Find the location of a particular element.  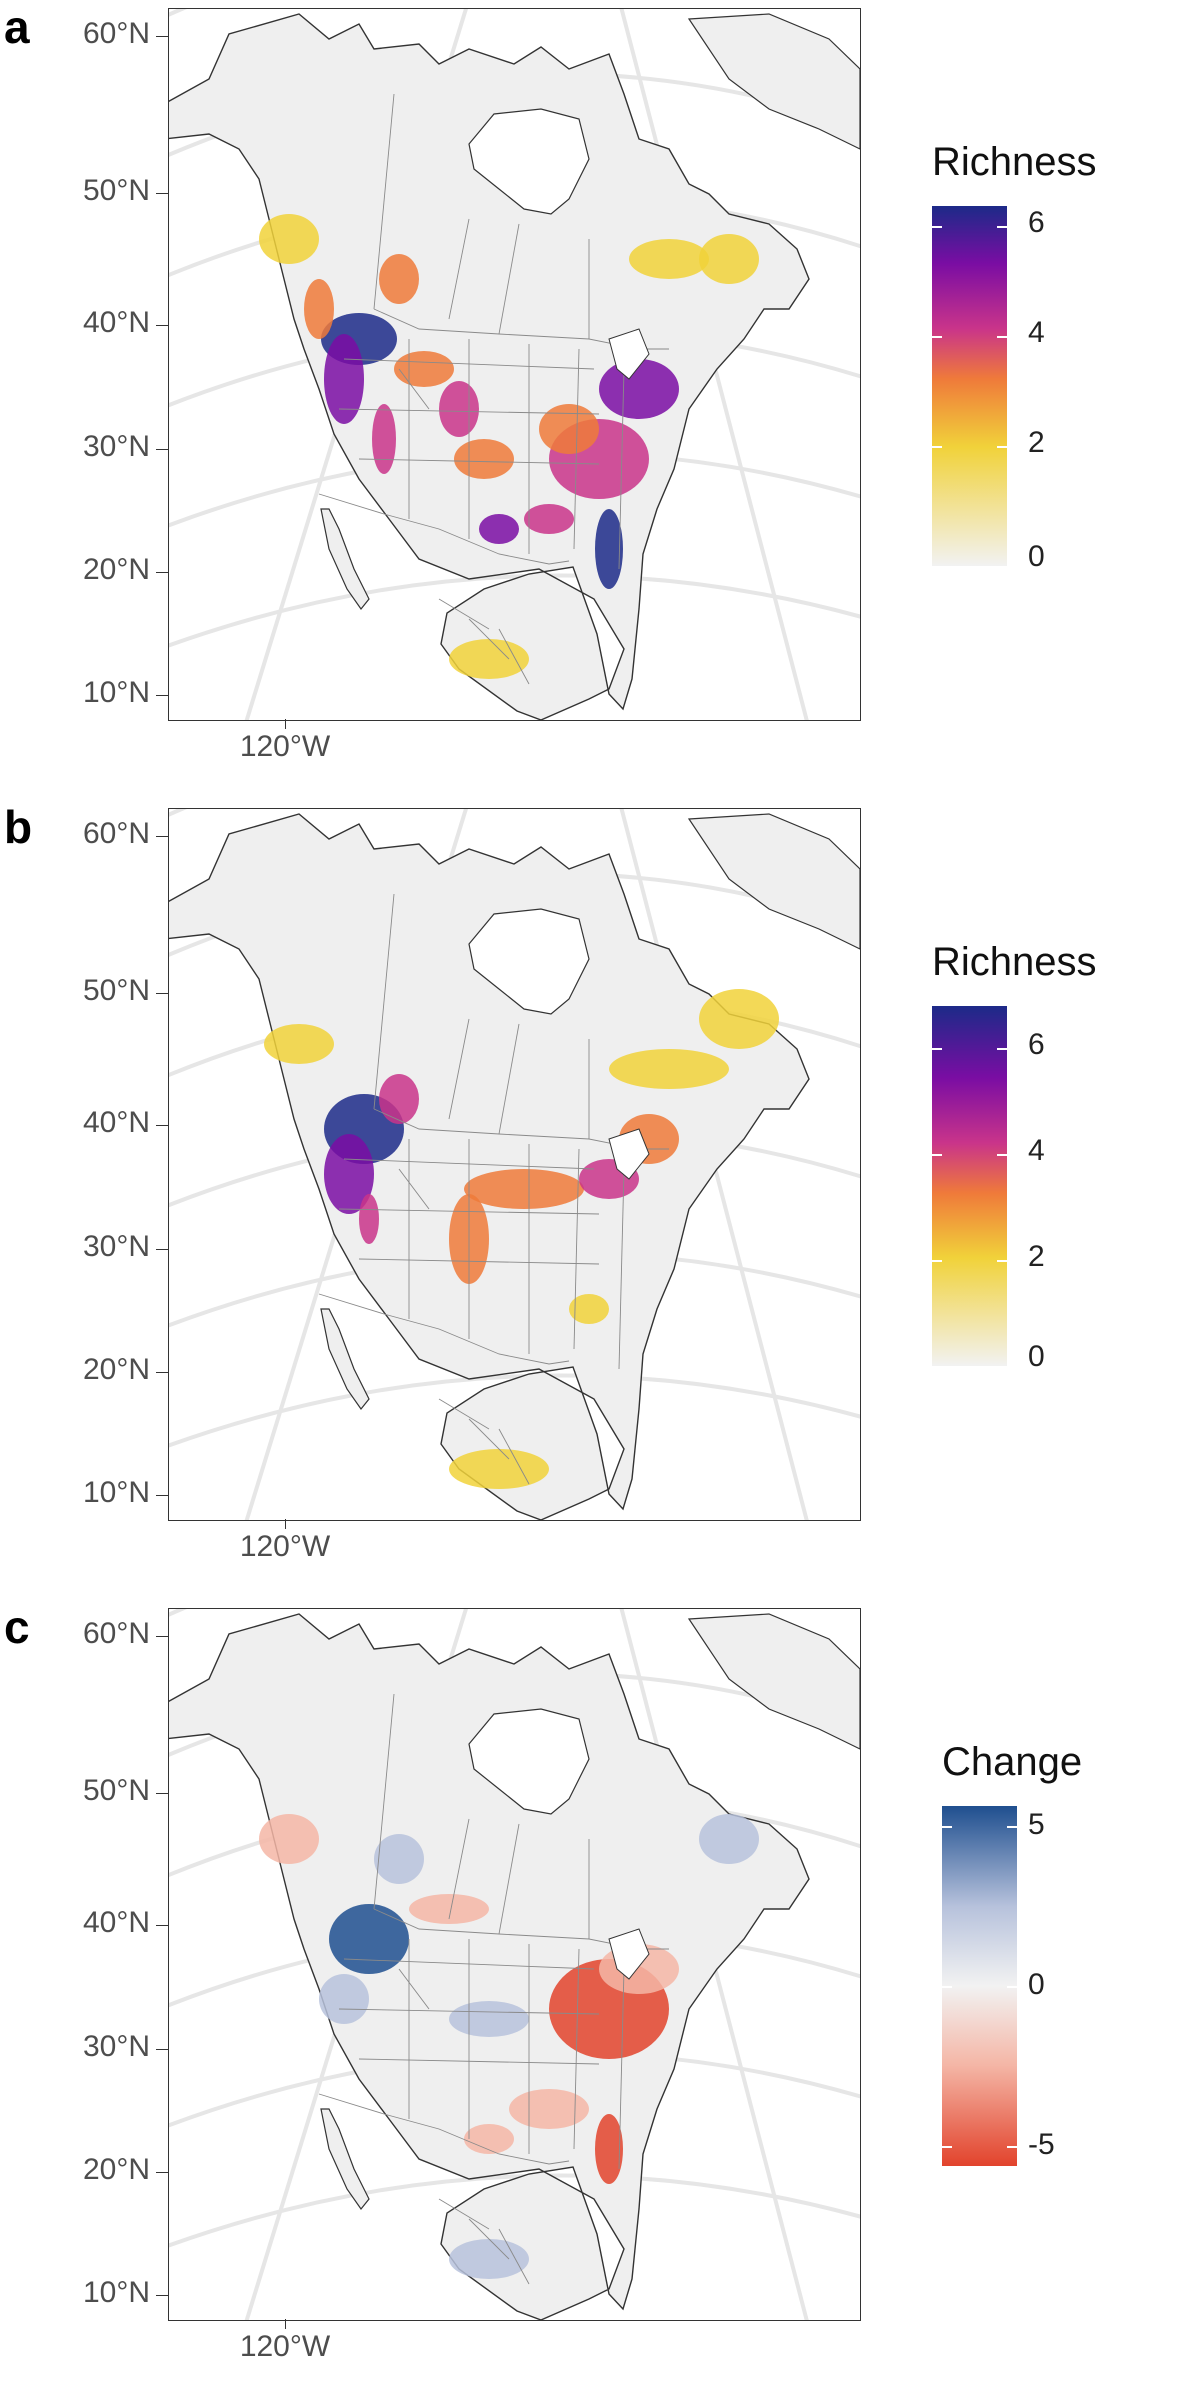

lat-label-50: 50°N is located at coordinates (116, 990).